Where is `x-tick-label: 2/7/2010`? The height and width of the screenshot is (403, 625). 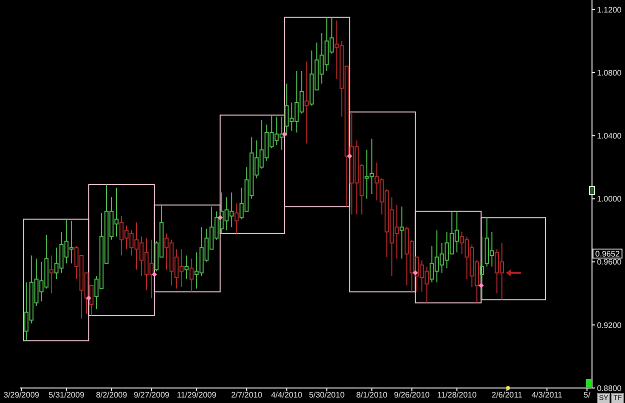
x-tick-label: 2/7/2010 is located at coordinates (247, 395).